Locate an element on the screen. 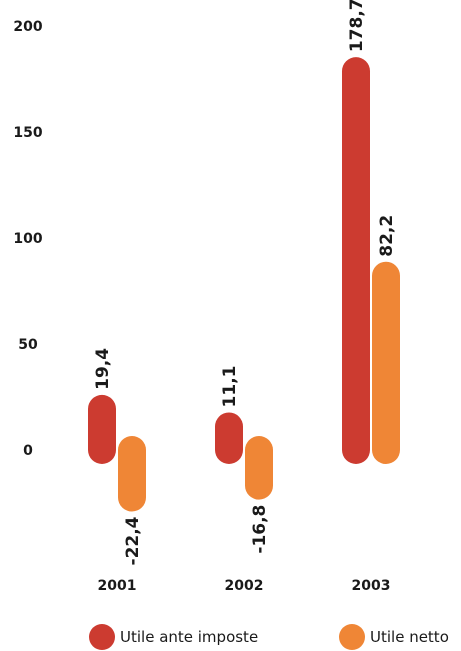 Image resolution: width=461 pixels, height=651 pixels. x-tick-label: 2001 is located at coordinates (117, 586).